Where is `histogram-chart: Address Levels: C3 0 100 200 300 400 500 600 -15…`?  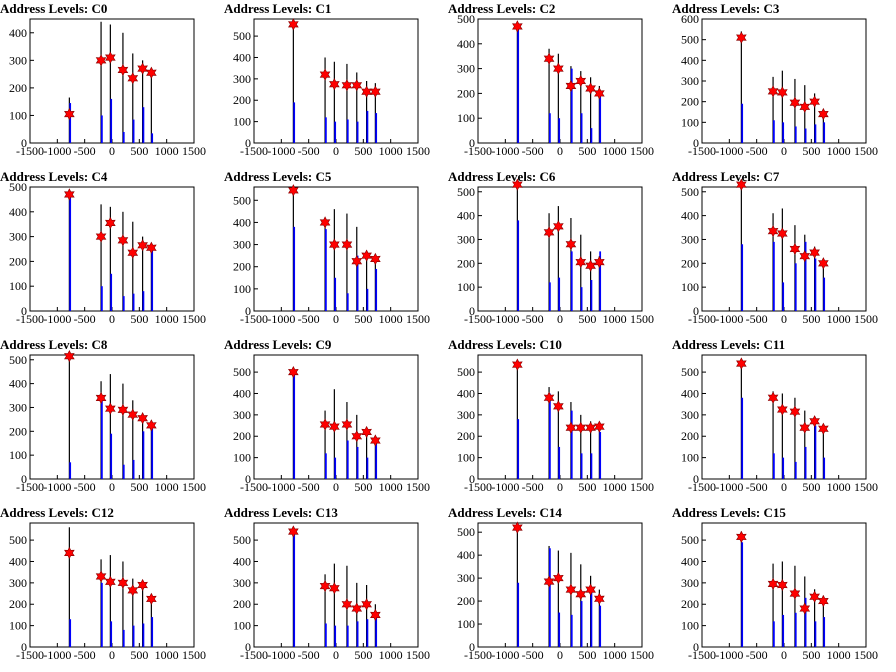
histogram-chart: Address Levels: C3 0 100 200 300 400 500 600 -15… is located at coordinates (775, 79).